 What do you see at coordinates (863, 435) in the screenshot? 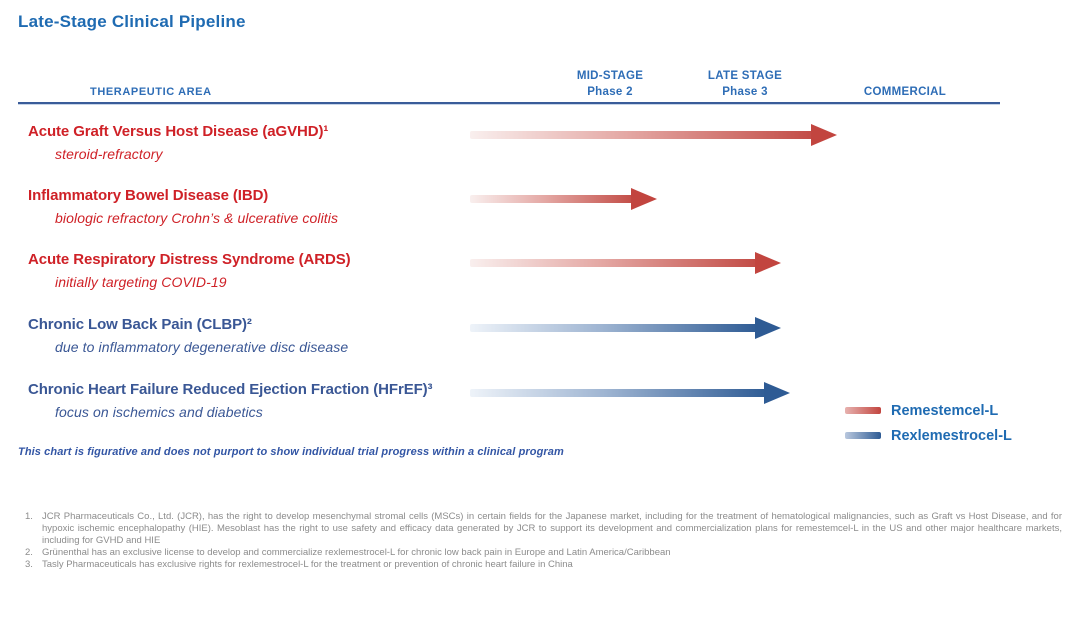
I see `rexlemestrocel-color-swatch` at bounding box center [863, 435].